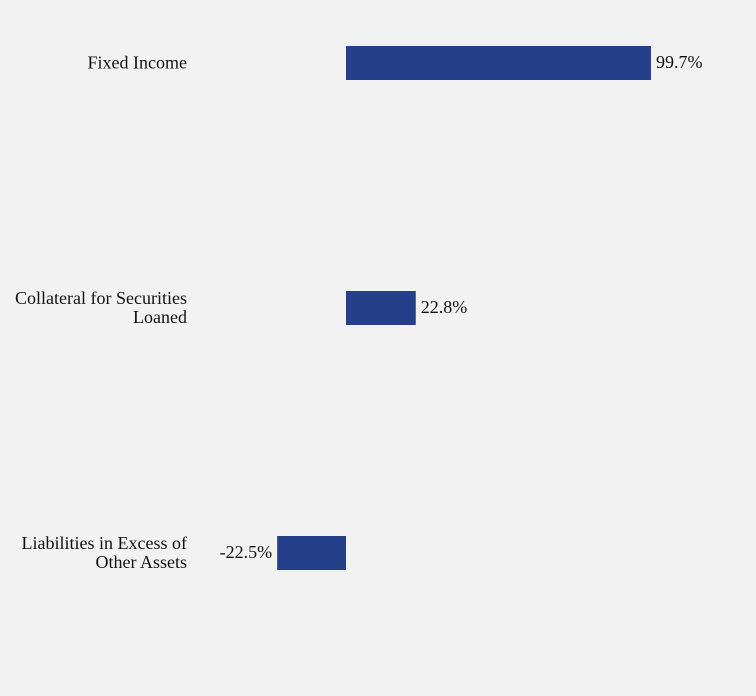  Describe the element at coordinates (137, 62) in the screenshot. I see `category-label: Fixed Income` at that location.